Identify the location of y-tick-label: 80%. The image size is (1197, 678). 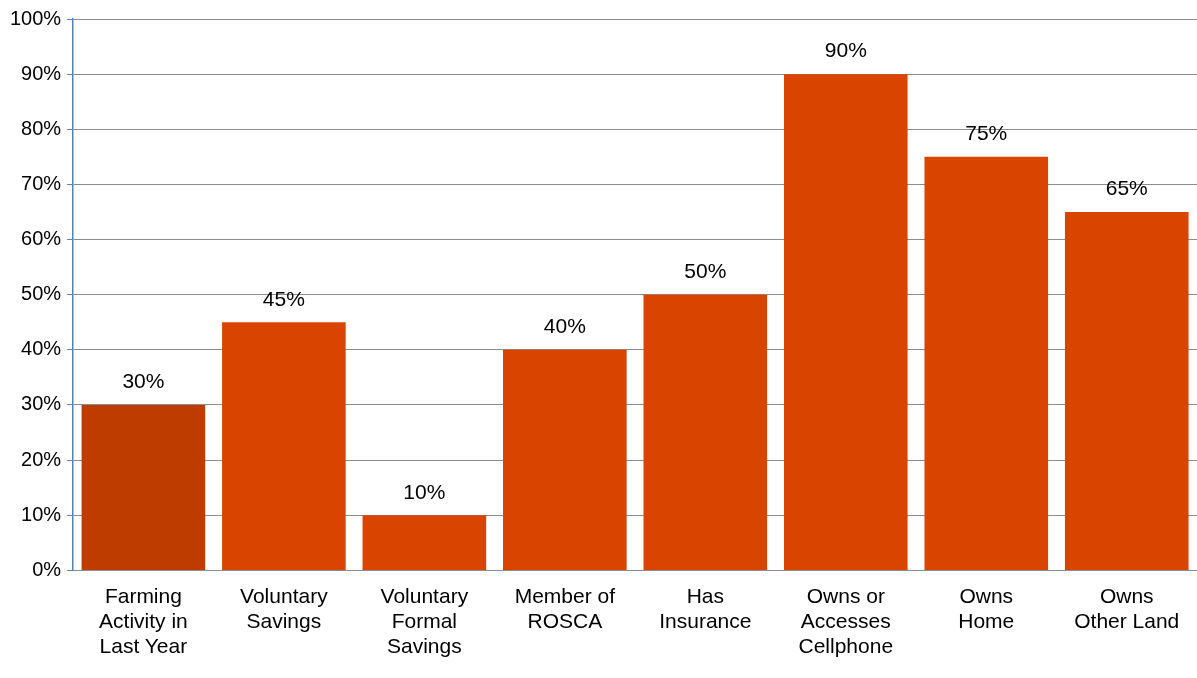
(41, 127).